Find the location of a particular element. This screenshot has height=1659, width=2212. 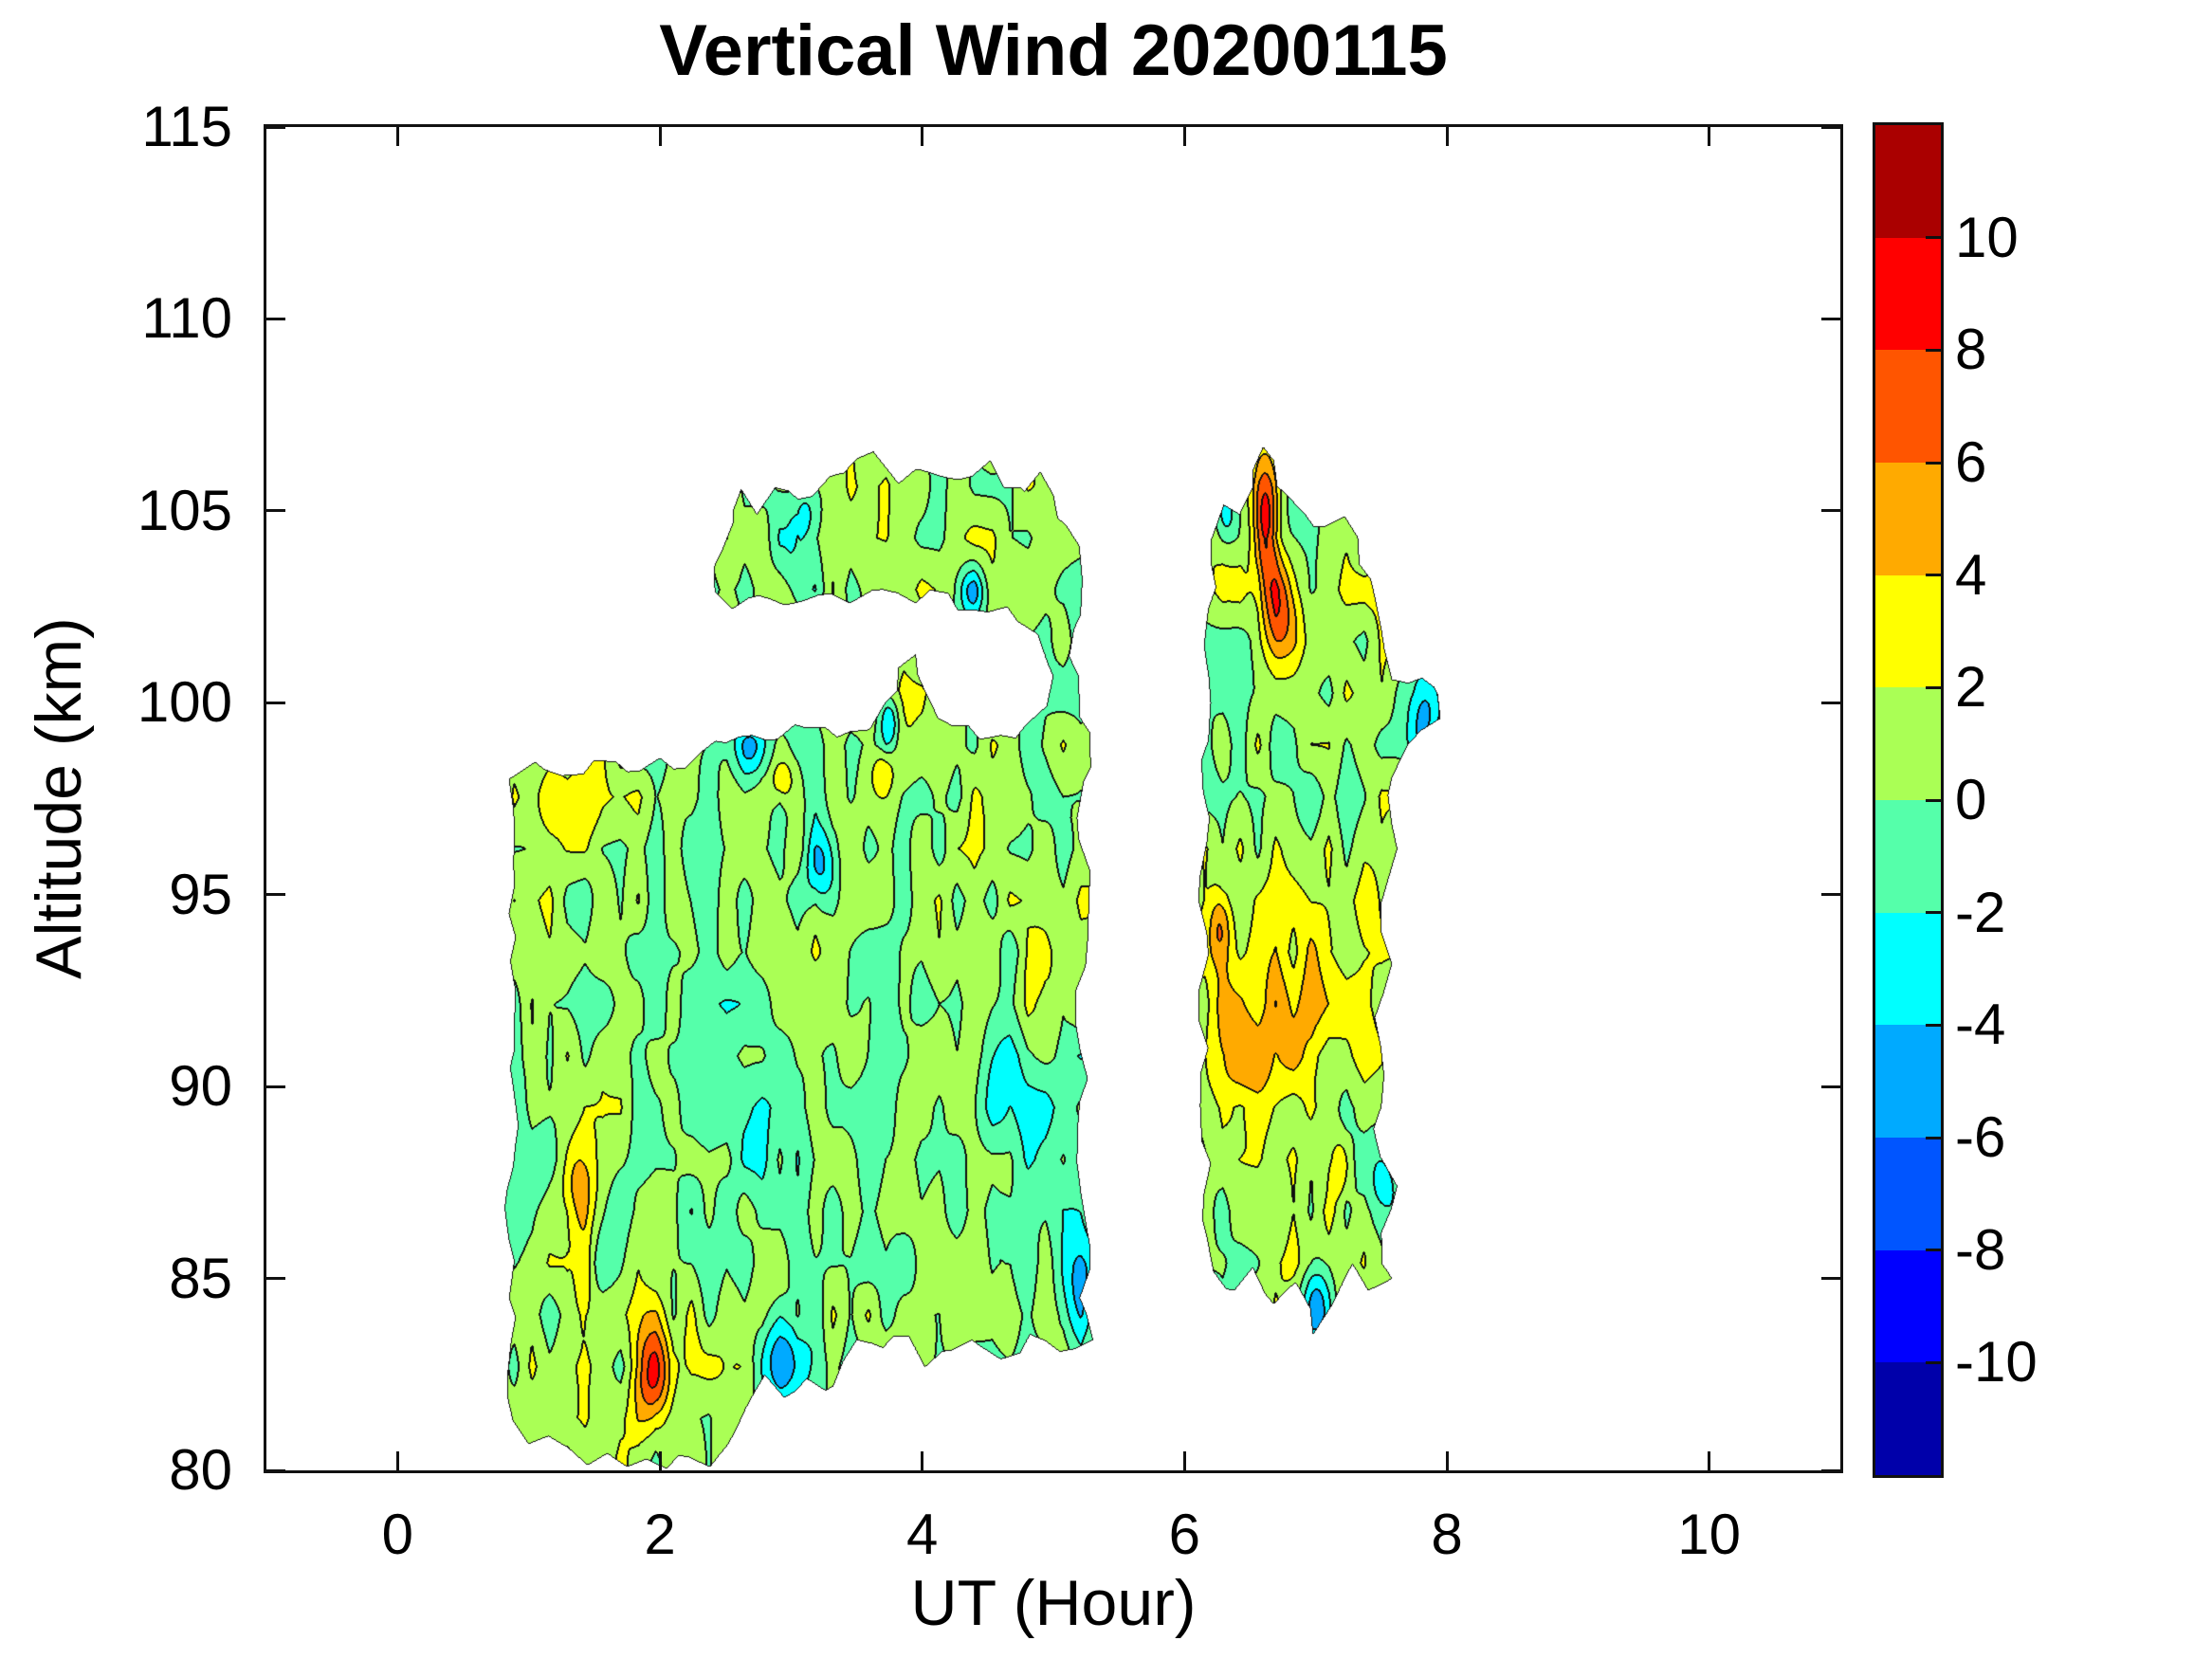

y-tick-label: 90 is located at coordinates (200, 1086).